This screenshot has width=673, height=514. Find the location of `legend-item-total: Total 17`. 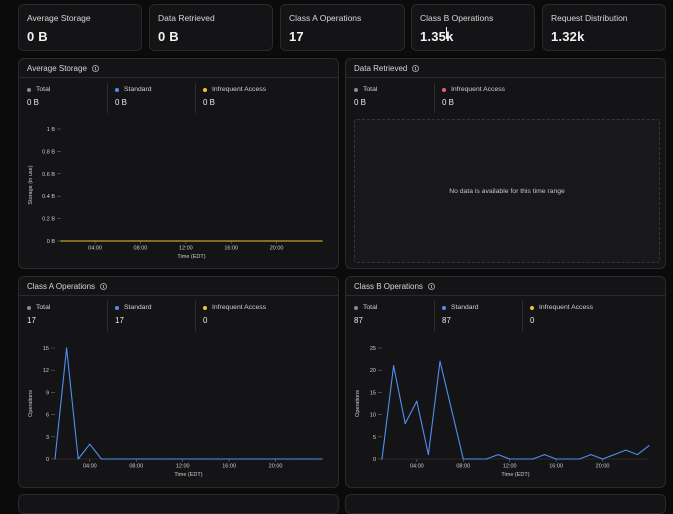

legend-item-total: Total 17 is located at coordinates (38, 316).